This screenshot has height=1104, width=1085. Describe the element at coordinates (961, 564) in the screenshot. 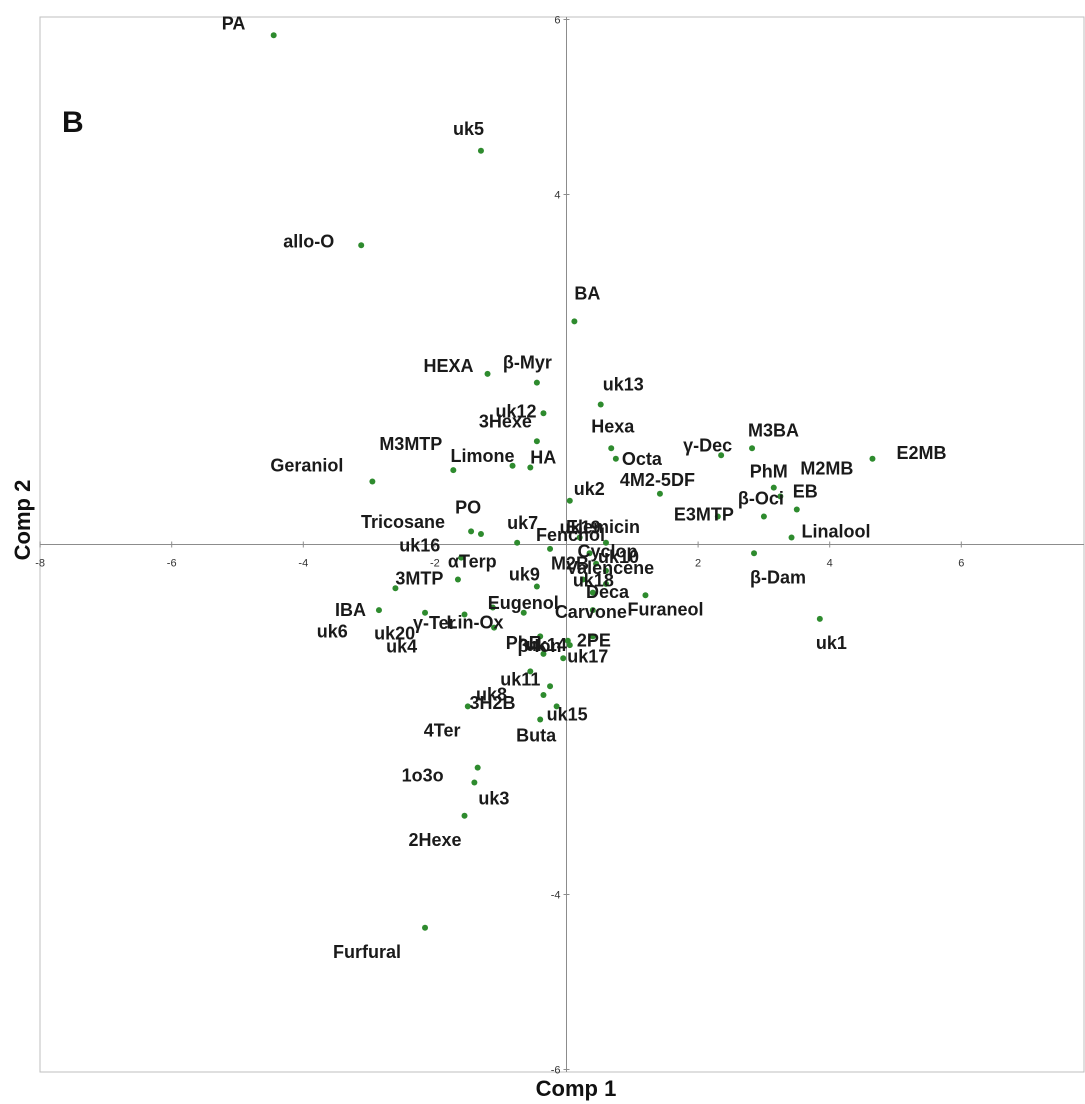

I see `x-tick-label: 6` at that location.